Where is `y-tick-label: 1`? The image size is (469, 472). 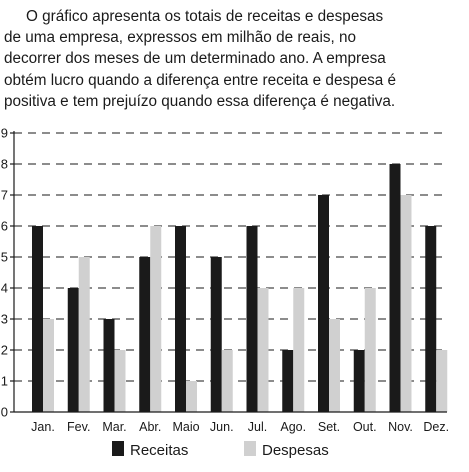 y-tick-label: 1 is located at coordinates (4, 381).